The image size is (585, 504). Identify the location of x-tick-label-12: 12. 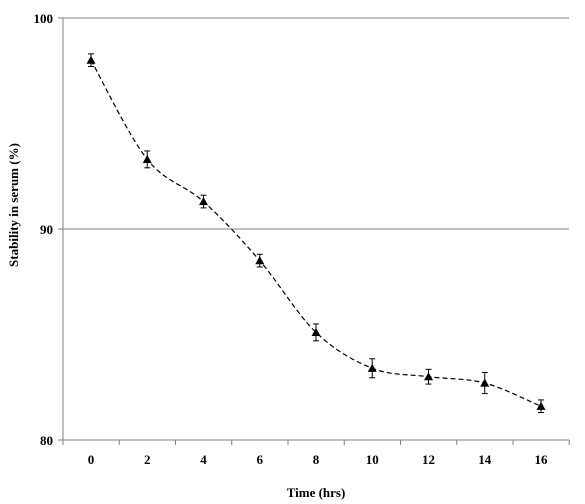
(428, 459).